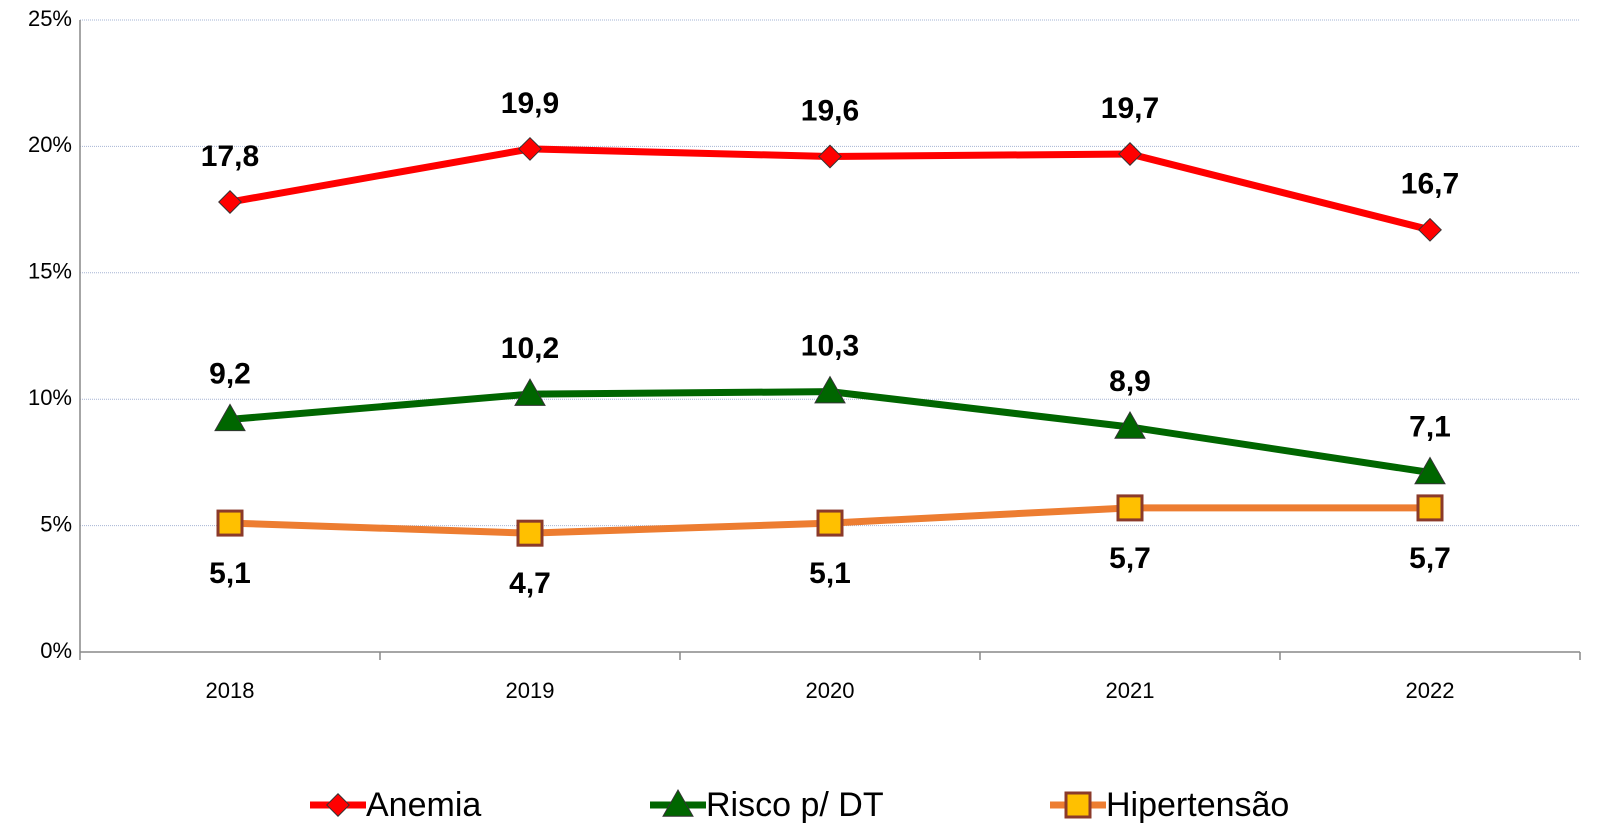  I want to click on x-tick-label: 2019, so click(530, 690).